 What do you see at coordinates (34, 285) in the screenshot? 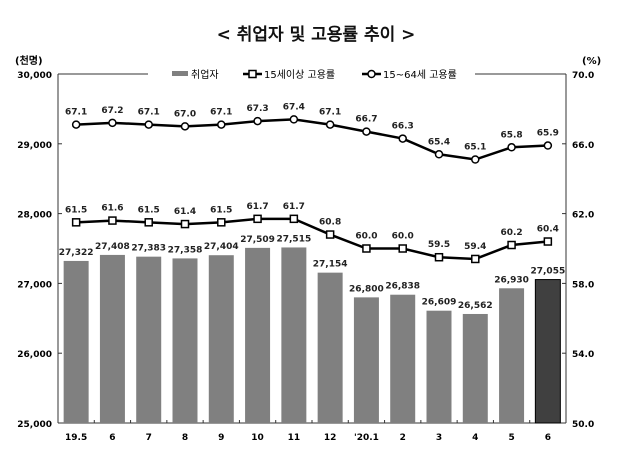
I see `left-tick-label: 27,000` at bounding box center [34, 285].